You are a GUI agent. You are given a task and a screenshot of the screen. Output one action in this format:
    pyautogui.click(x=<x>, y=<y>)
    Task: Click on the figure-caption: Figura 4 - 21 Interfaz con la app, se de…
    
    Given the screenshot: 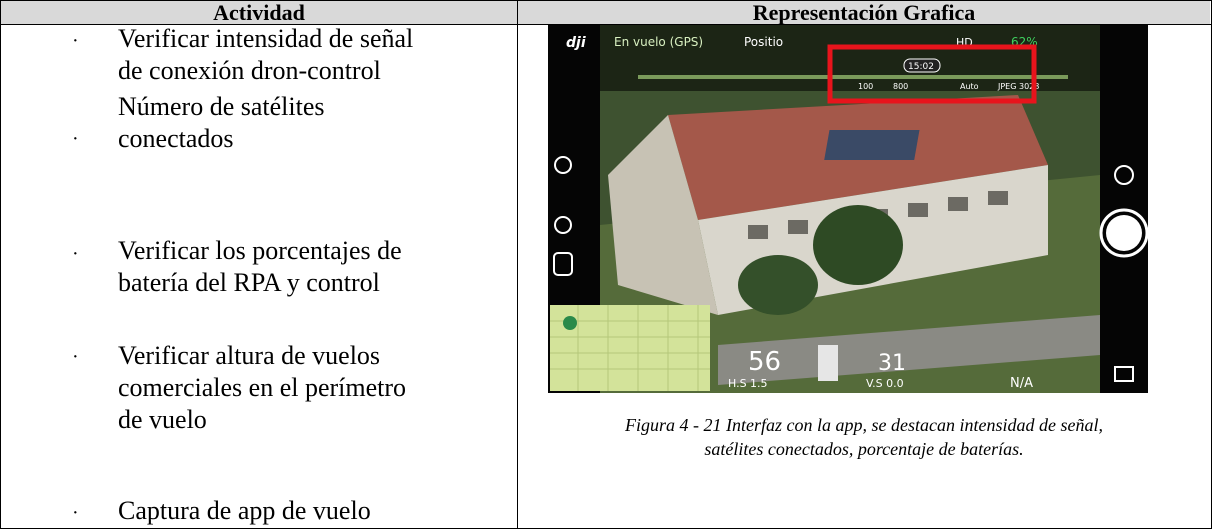 What is the action you would take?
    pyautogui.click(x=864, y=425)
    